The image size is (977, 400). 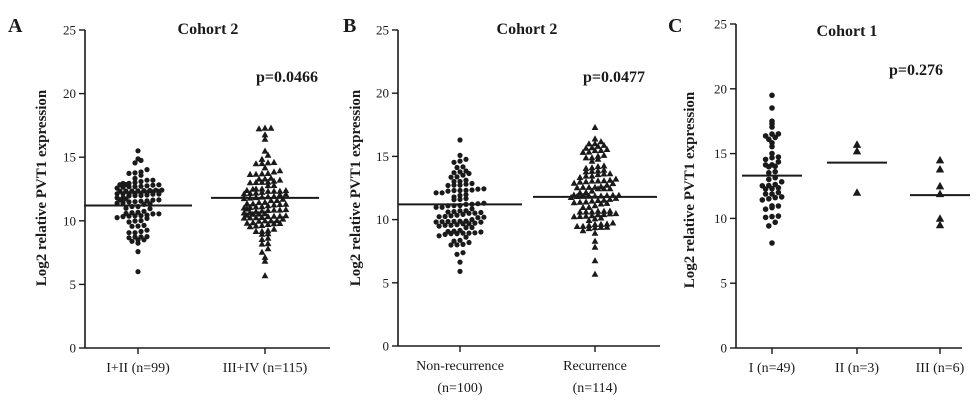 I want to click on panel-a-y-tick-label: 15, so click(x=69, y=157).